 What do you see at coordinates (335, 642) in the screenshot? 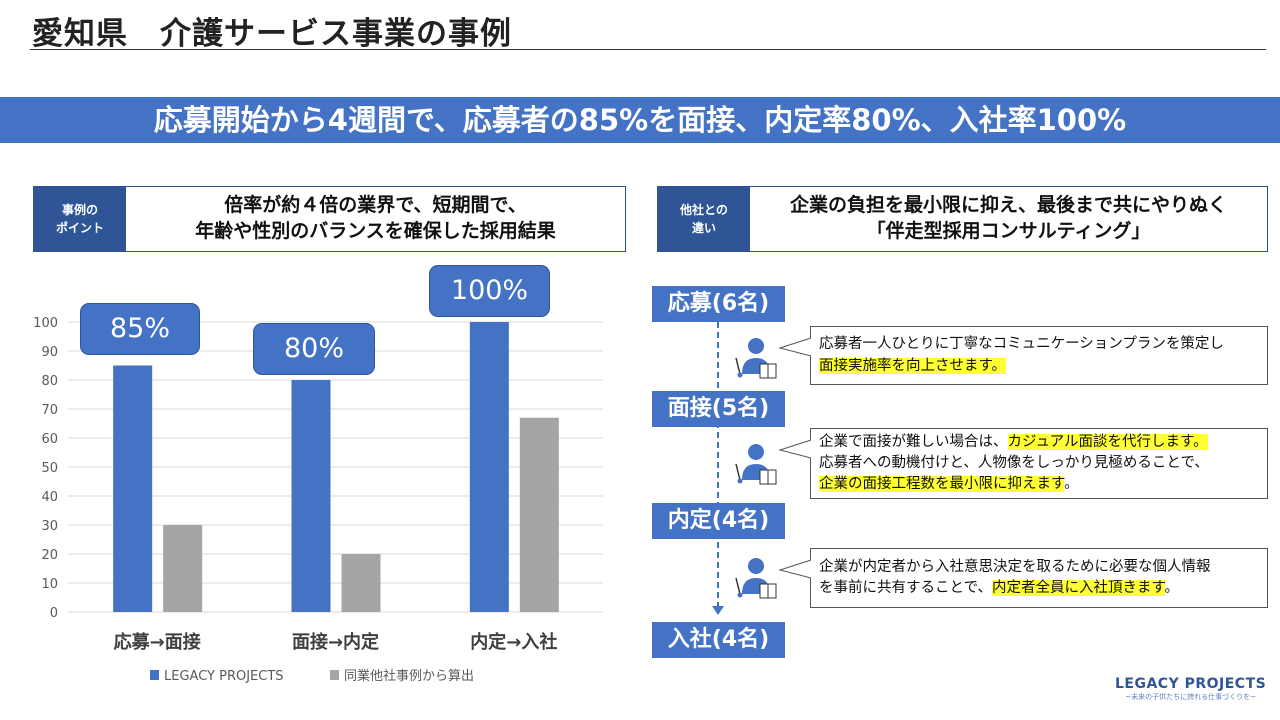
I see `x-tick-label: 面接→内定` at bounding box center [335, 642].